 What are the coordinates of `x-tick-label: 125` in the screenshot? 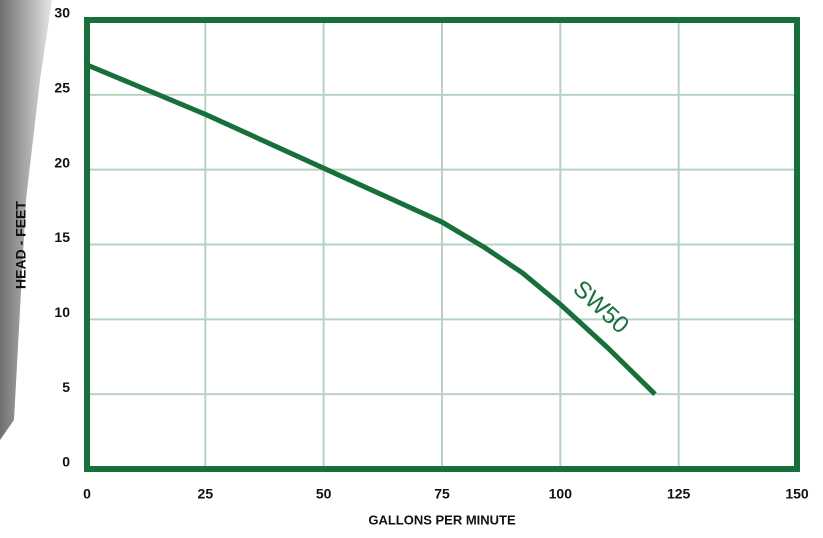 It's located at (679, 494).